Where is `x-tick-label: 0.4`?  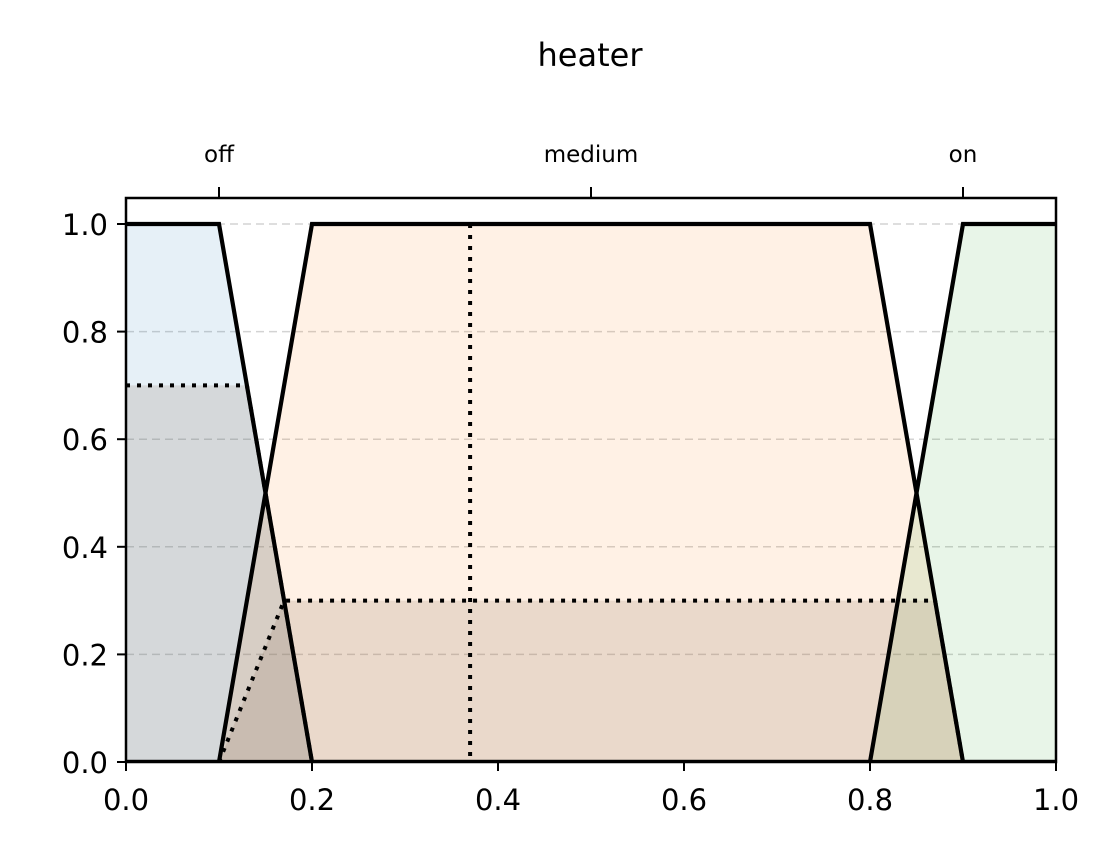 x-tick-label: 0.4 is located at coordinates (498, 800).